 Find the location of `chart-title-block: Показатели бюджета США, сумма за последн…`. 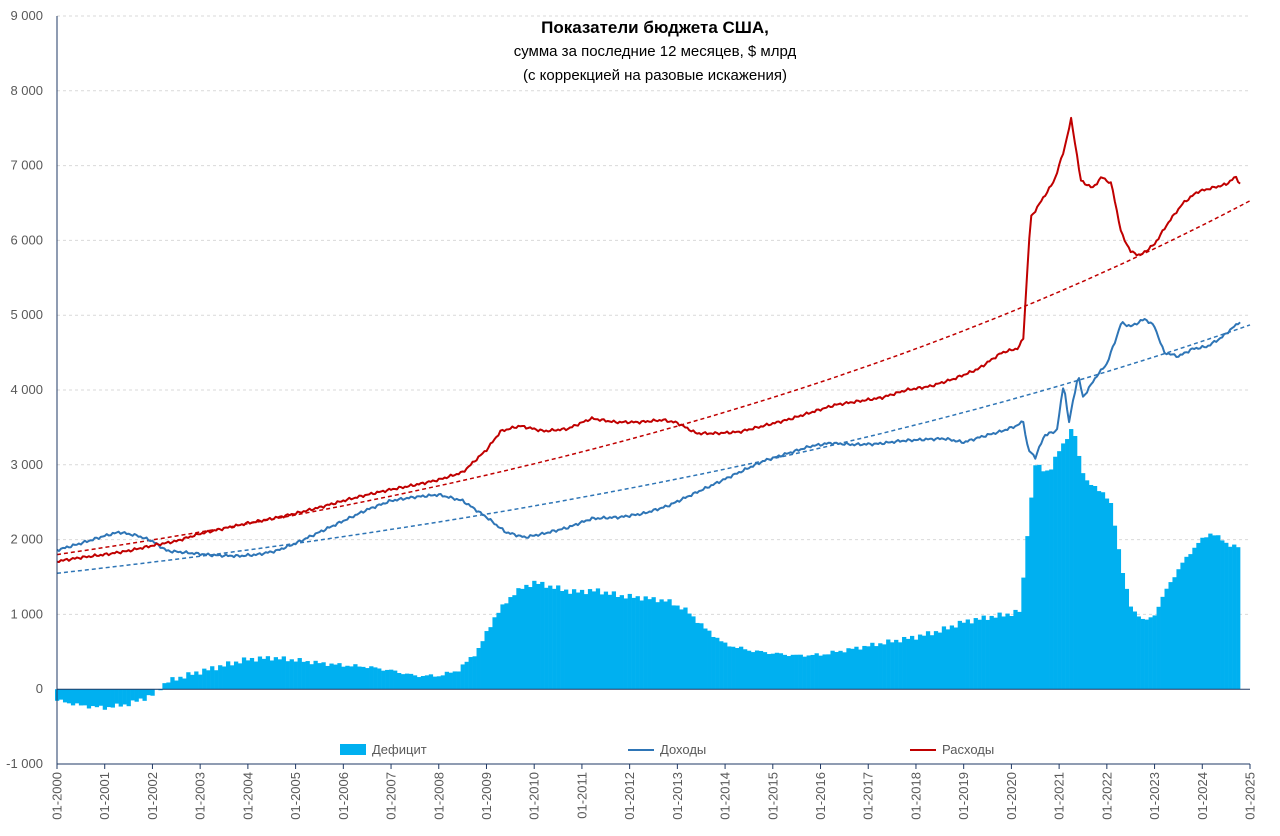

chart-title-block: Показатели бюджета США, сумма за последн… is located at coordinates (655, 52).